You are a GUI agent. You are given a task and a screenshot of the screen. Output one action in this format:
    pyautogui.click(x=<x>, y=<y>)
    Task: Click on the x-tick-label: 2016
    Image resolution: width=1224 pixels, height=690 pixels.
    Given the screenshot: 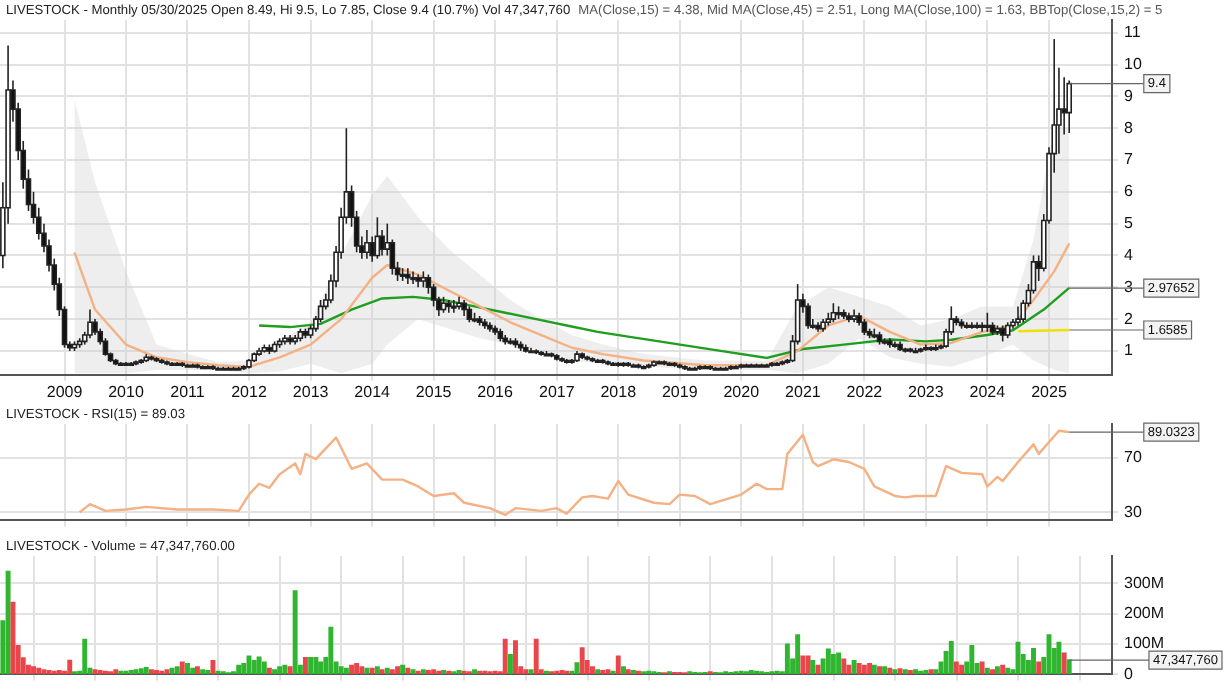 What is the action you would take?
    pyautogui.click(x=495, y=391)
    